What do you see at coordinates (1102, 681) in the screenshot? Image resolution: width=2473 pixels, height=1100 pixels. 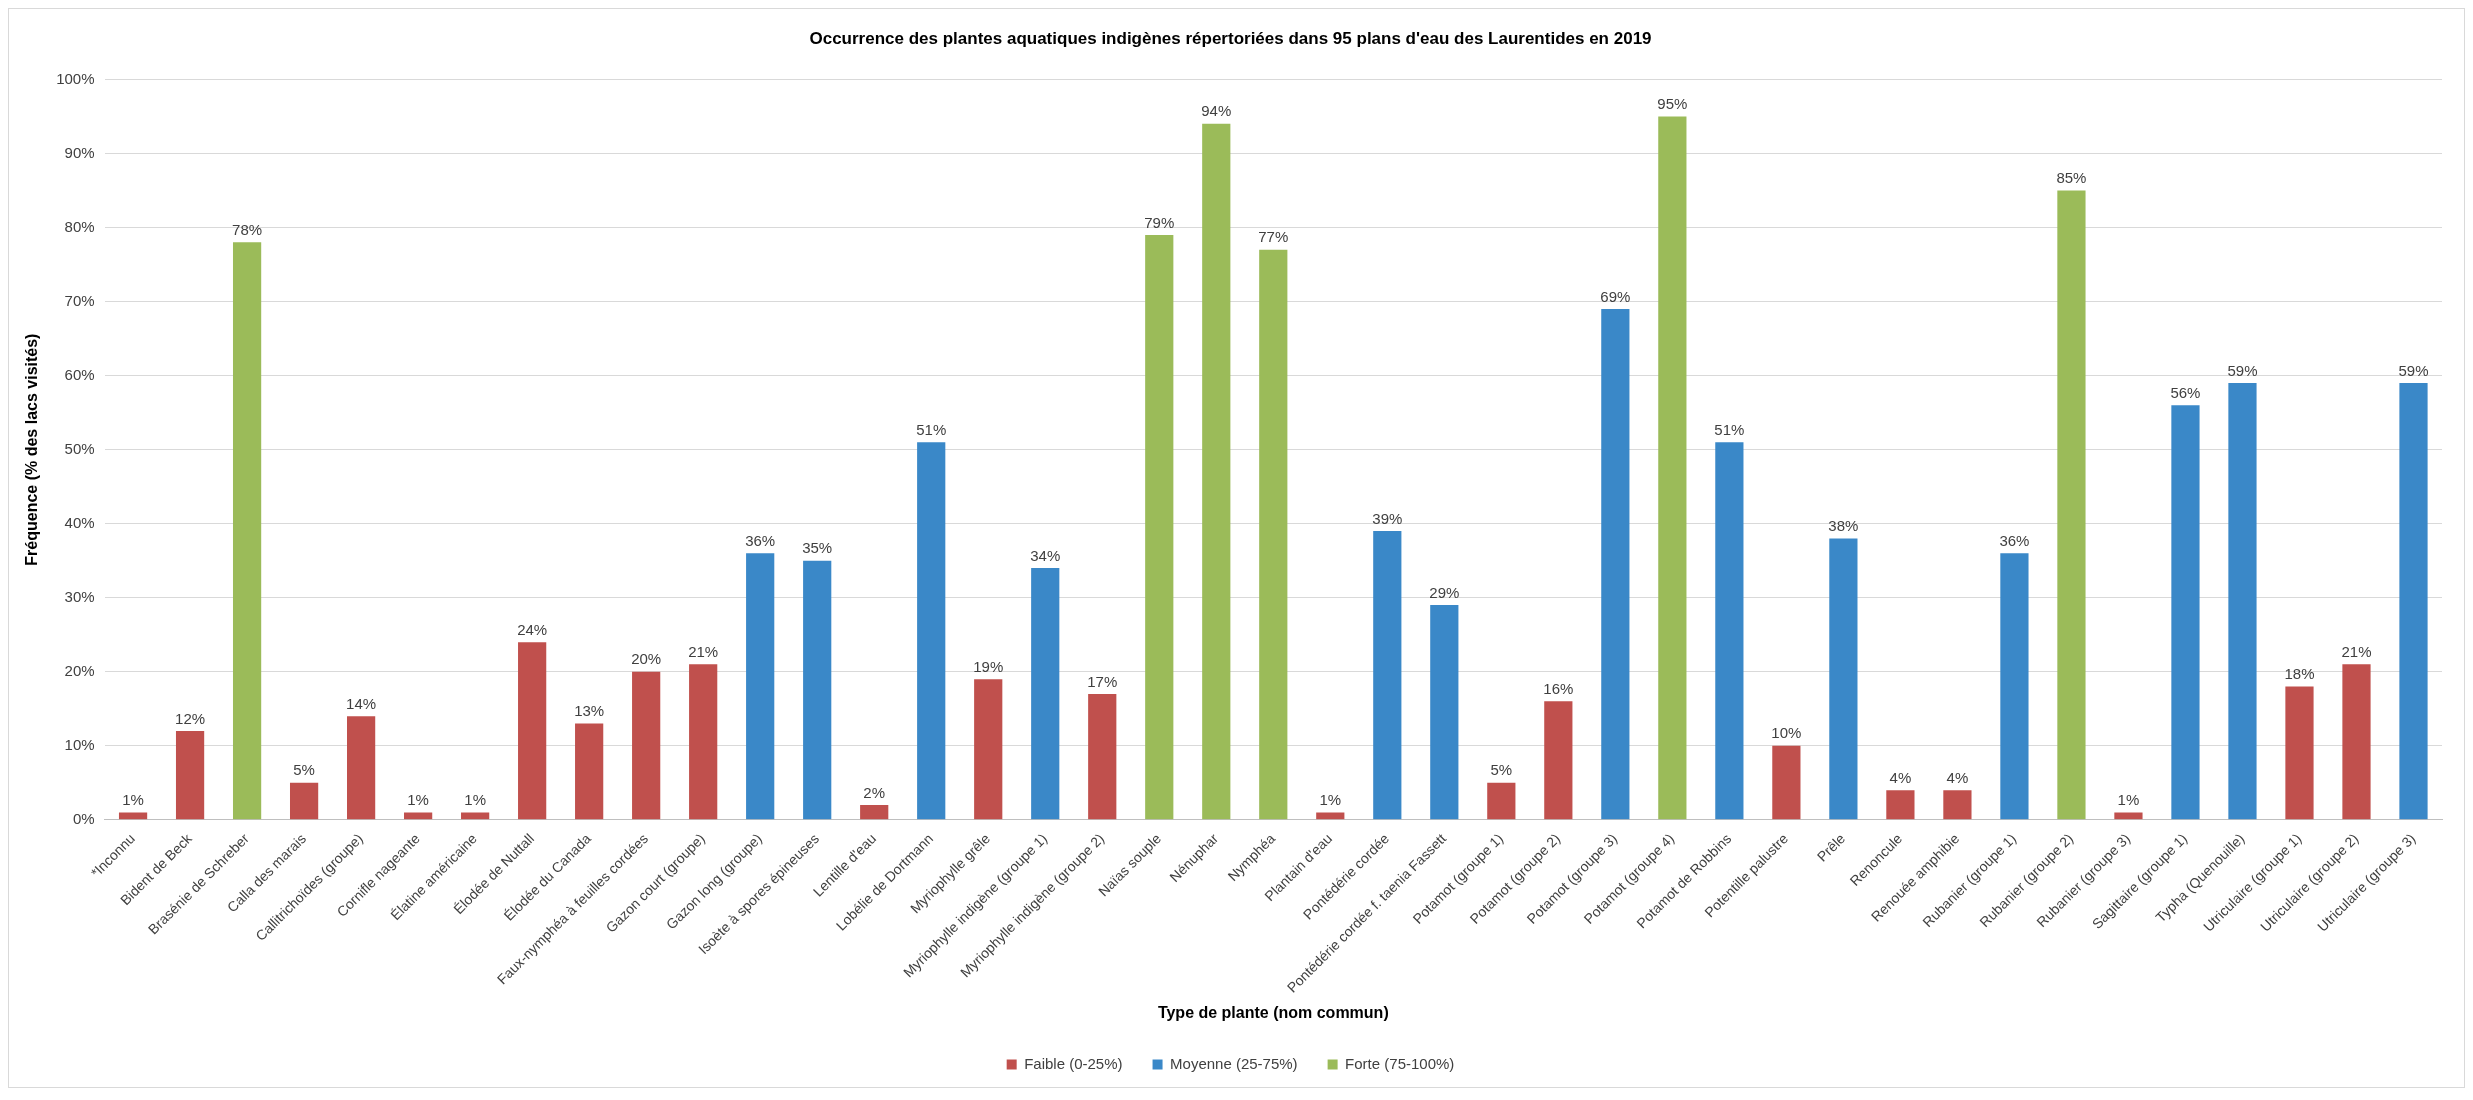 I see `data-label: 17%` at bounding box center [1102, 681].